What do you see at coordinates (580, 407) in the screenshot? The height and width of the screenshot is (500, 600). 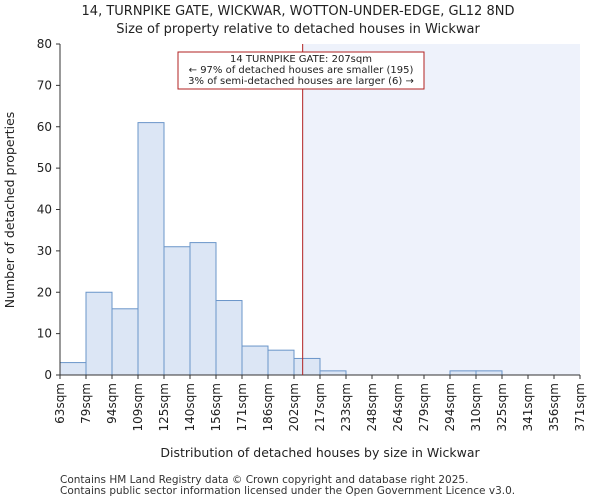 I see `x-tick-label: 371sqm` at bounding box center [580, 407].